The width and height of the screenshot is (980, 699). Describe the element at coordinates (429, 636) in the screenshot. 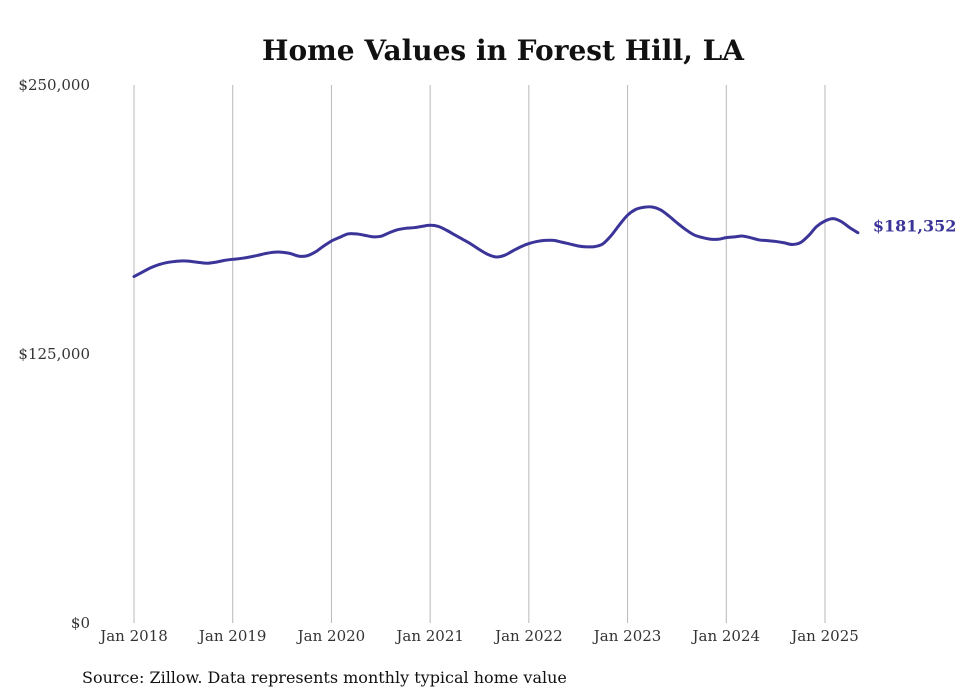

I see `x-tick-label: Jan 2021` at that location.